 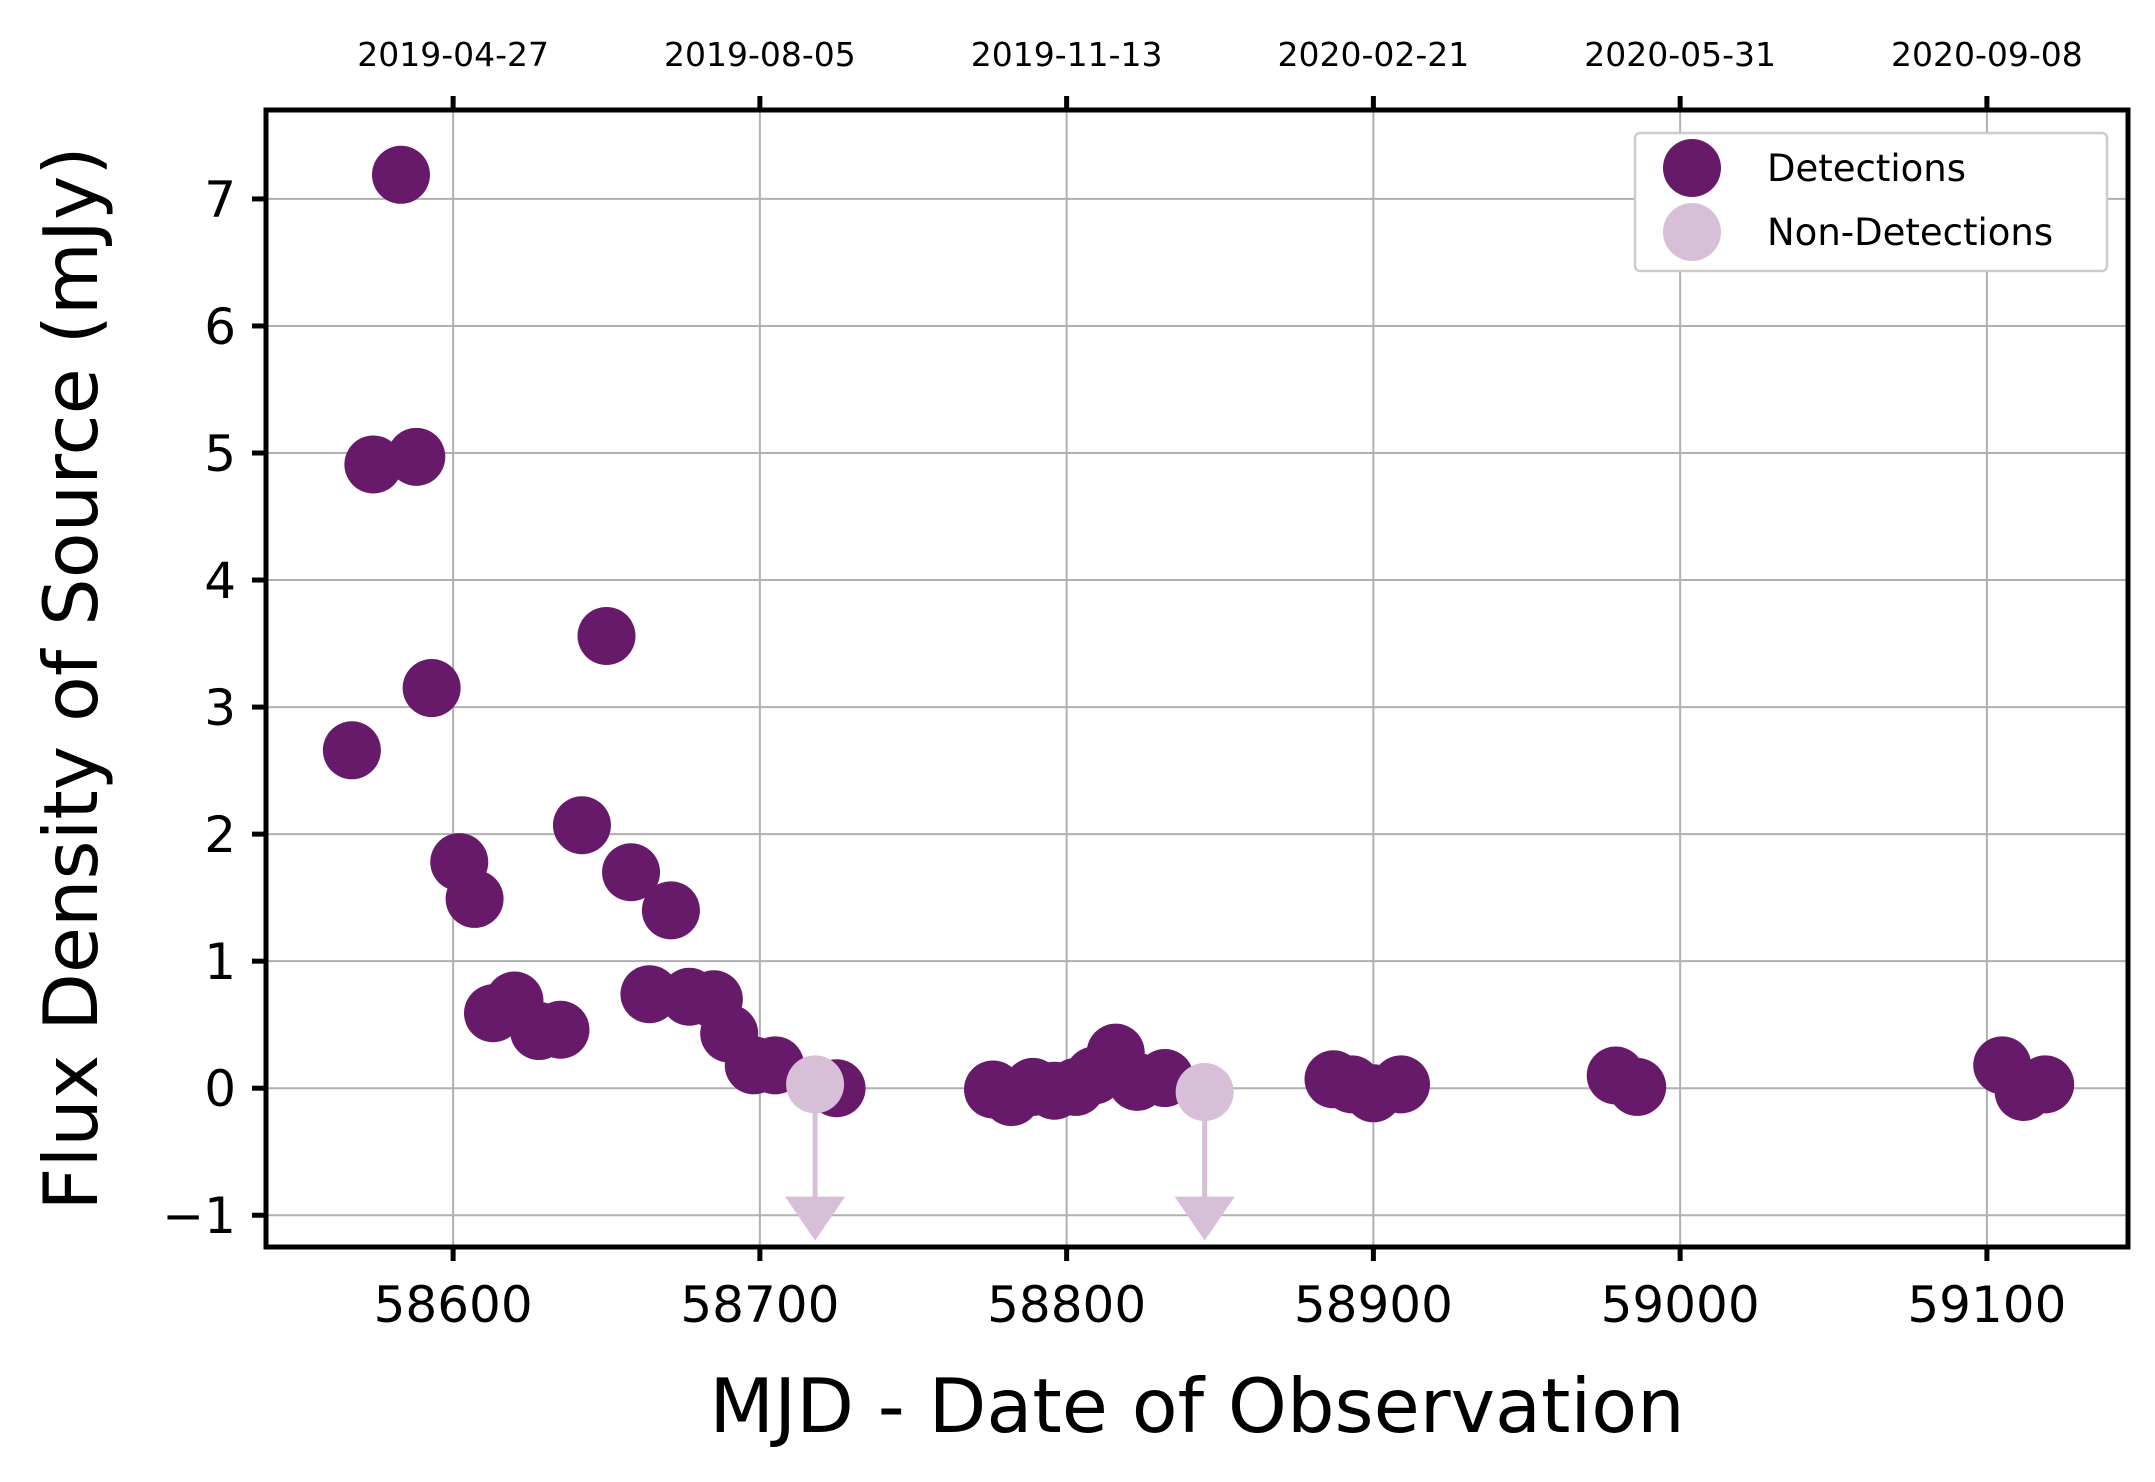 What do you see at coordinates (1866, 168) in the screenshot?
I see `legend-label-detections: Detections` at bounding box center [1866, 168].